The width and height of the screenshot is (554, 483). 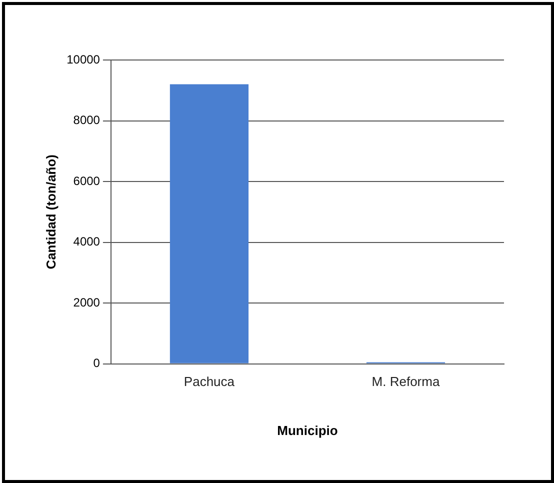 I want to click on y-tick-label: 2000, so click(x=86, y=302).